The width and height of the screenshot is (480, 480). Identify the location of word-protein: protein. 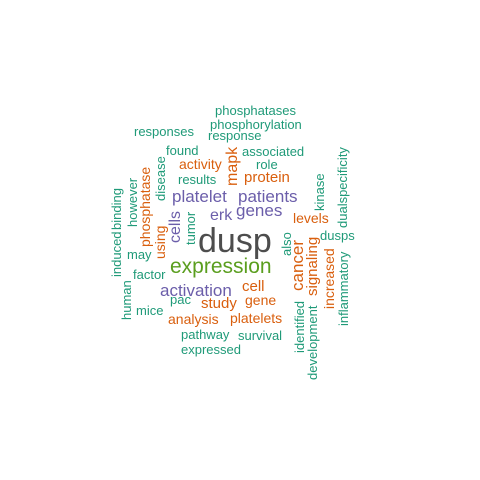
(267, 177).